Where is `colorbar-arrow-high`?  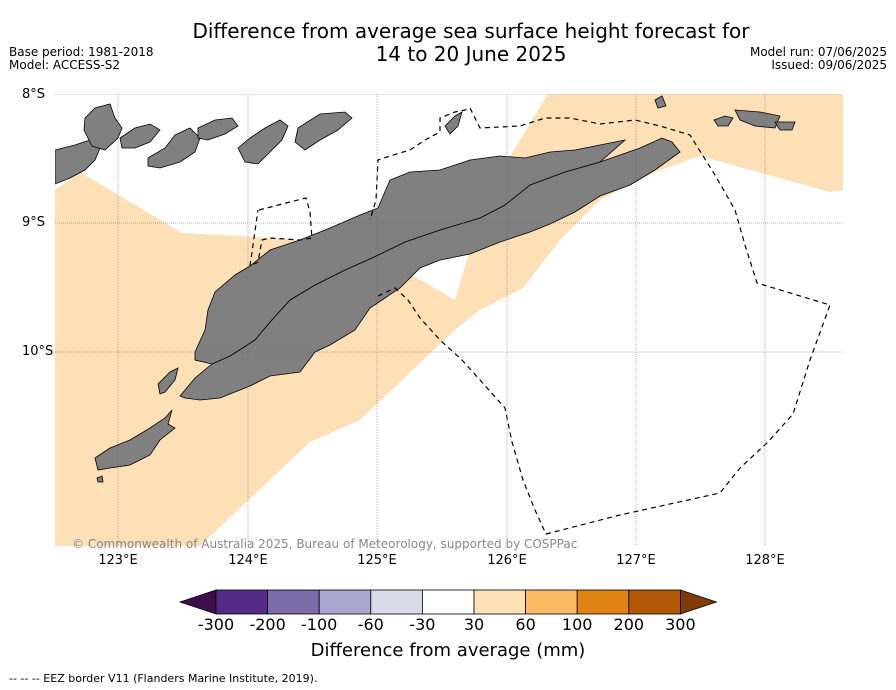 colorbar-arrow-high is located at coordinates (699, 602).